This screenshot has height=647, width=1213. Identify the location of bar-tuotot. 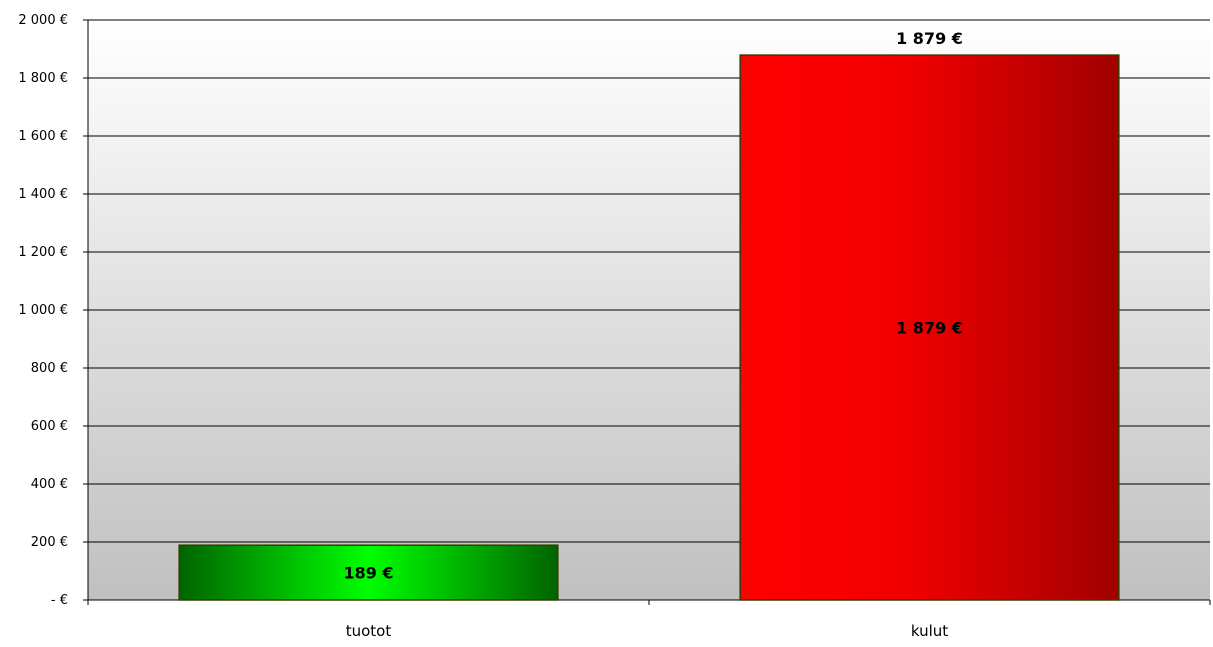
(368, 572).